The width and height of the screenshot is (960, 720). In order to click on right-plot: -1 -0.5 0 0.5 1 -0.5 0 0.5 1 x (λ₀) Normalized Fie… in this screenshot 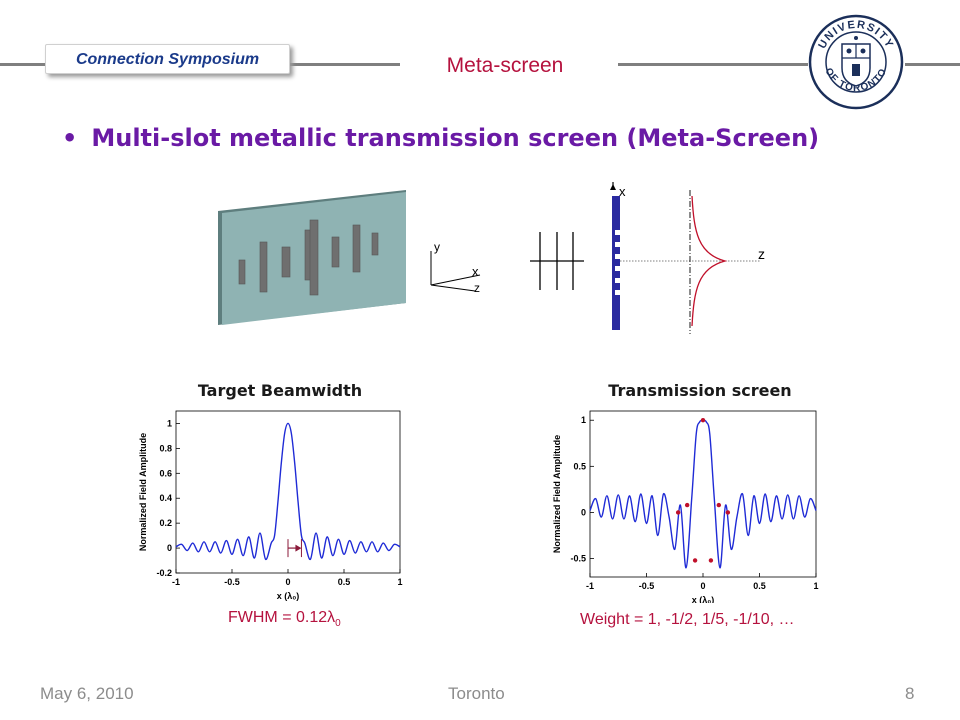, I will do `click(685, 506)`.